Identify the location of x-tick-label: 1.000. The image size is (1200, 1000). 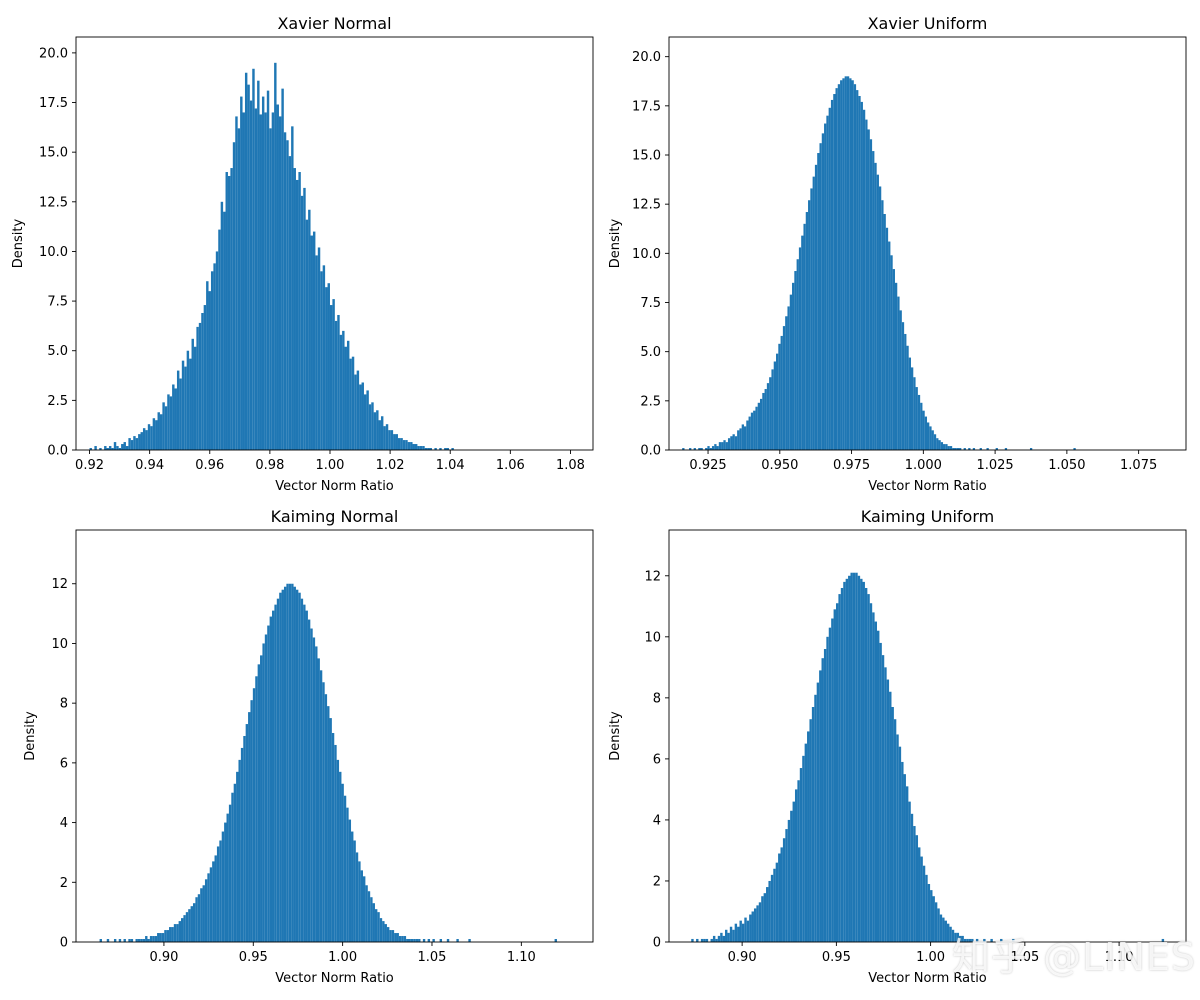
(923, 465).